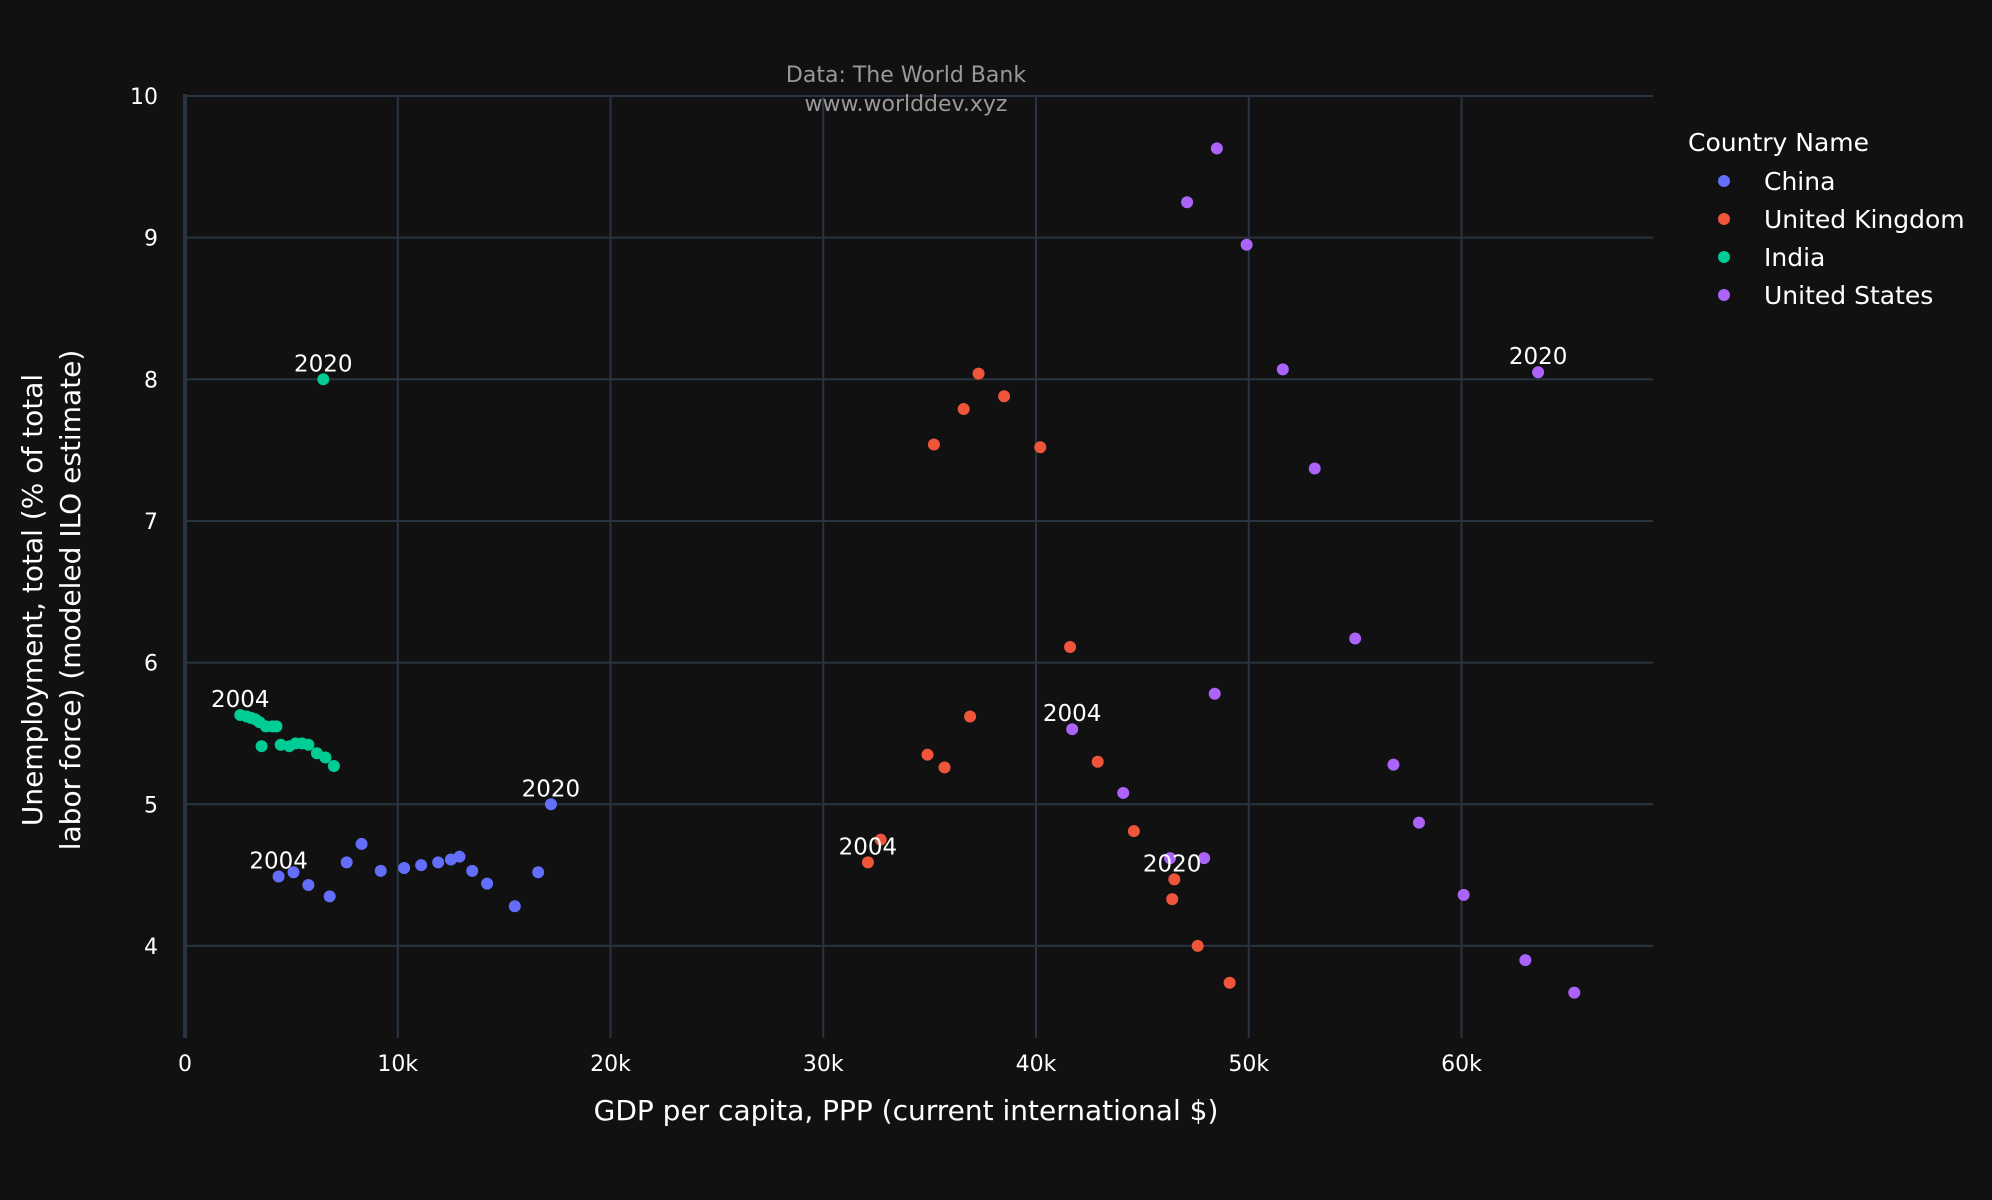 Image resolution: width=1992 pixels, height=1200 pixels. Describe the element at coordinates (32, 600) in the screenshot. I see `y-axis-title-line-1: Unemployment, total (% of total` at that location.